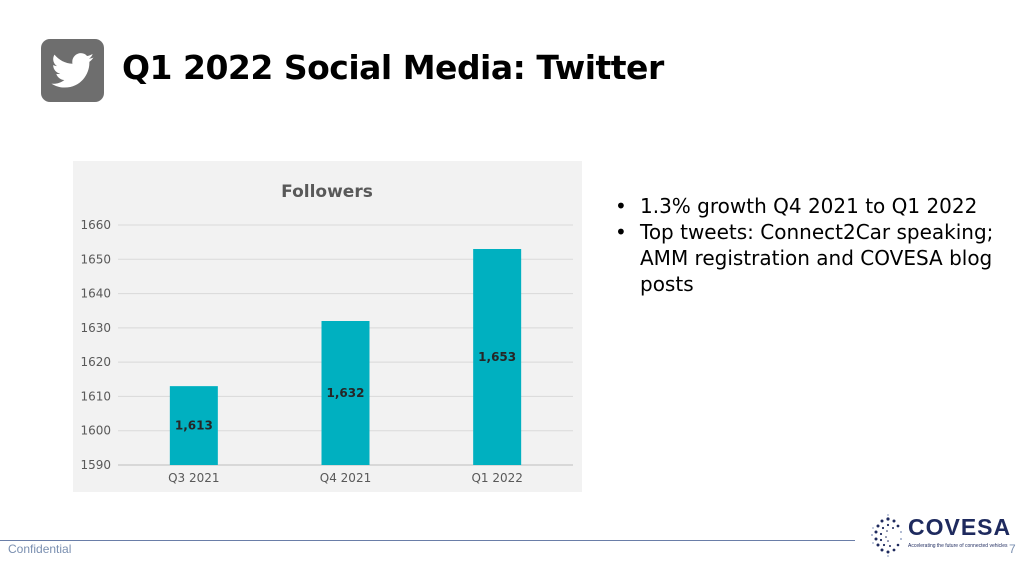 This screenshot has width=1024, height=575. I want to click on y-tick-label: 1600, so click(95, 431).